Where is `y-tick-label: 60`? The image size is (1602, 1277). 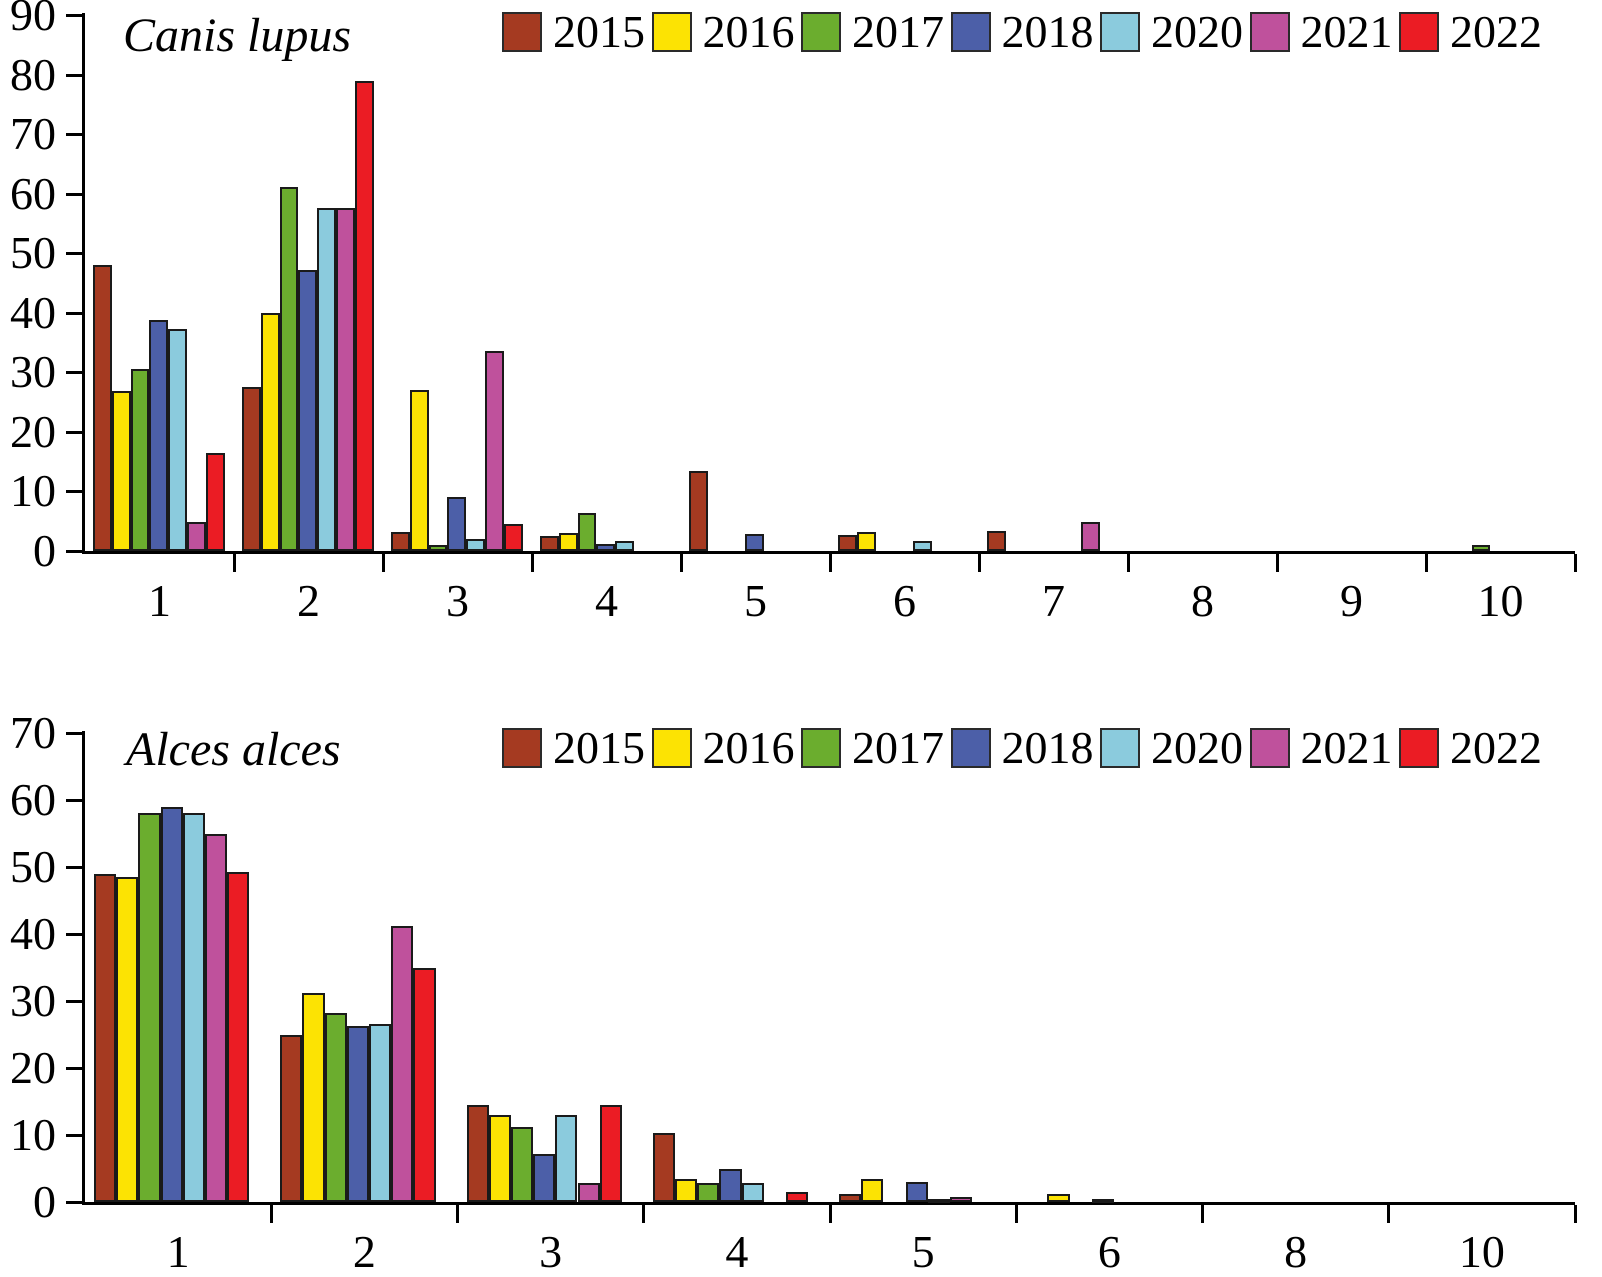 y-tick-label: 60 is located at coordinates (33, 799).